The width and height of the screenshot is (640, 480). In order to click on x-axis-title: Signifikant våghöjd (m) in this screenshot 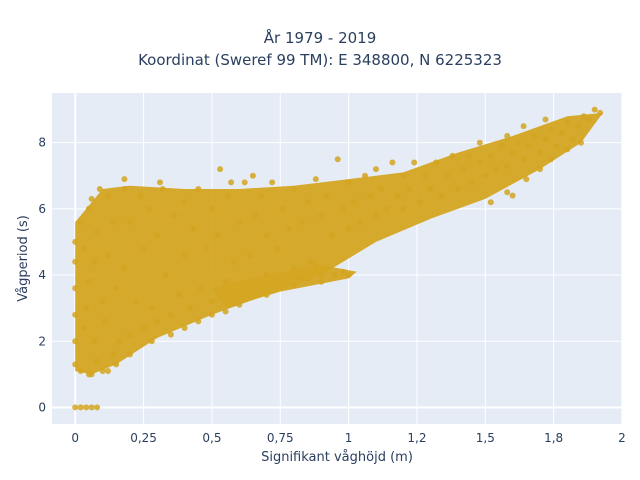, I will do `click(337, 457)`.